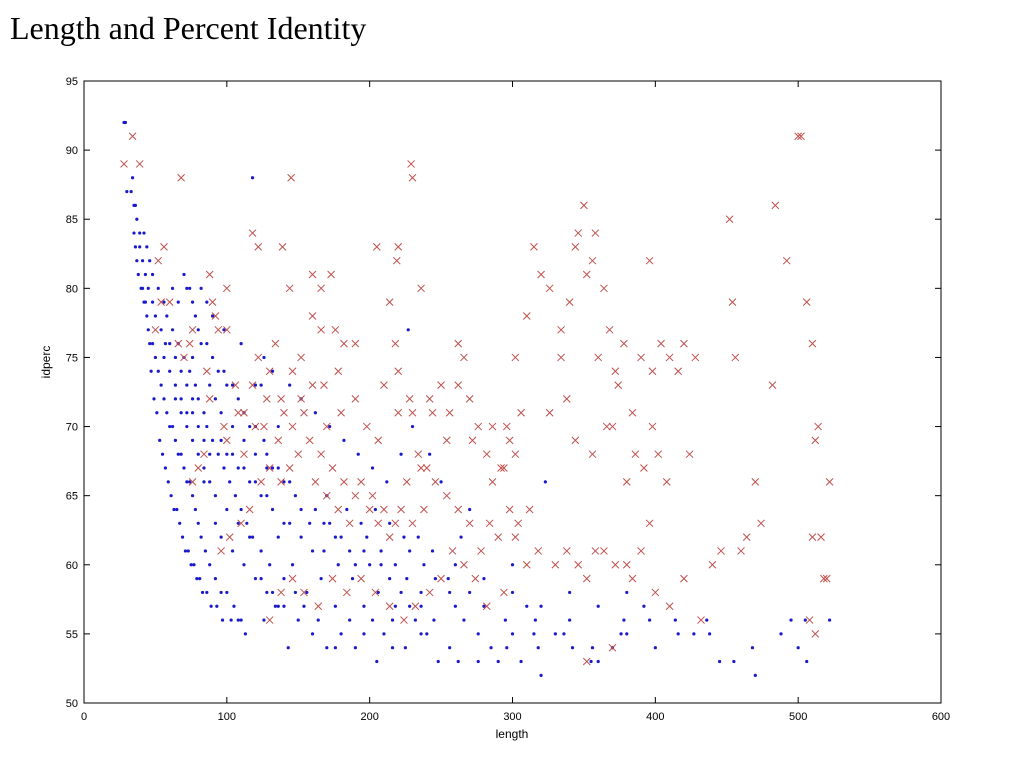 This screenshot has height=768, width=1024. What do you see at coordinates (798, 717) in the screenshot?
I see `x-tick-label: 500` at bounding box center [798, 717].